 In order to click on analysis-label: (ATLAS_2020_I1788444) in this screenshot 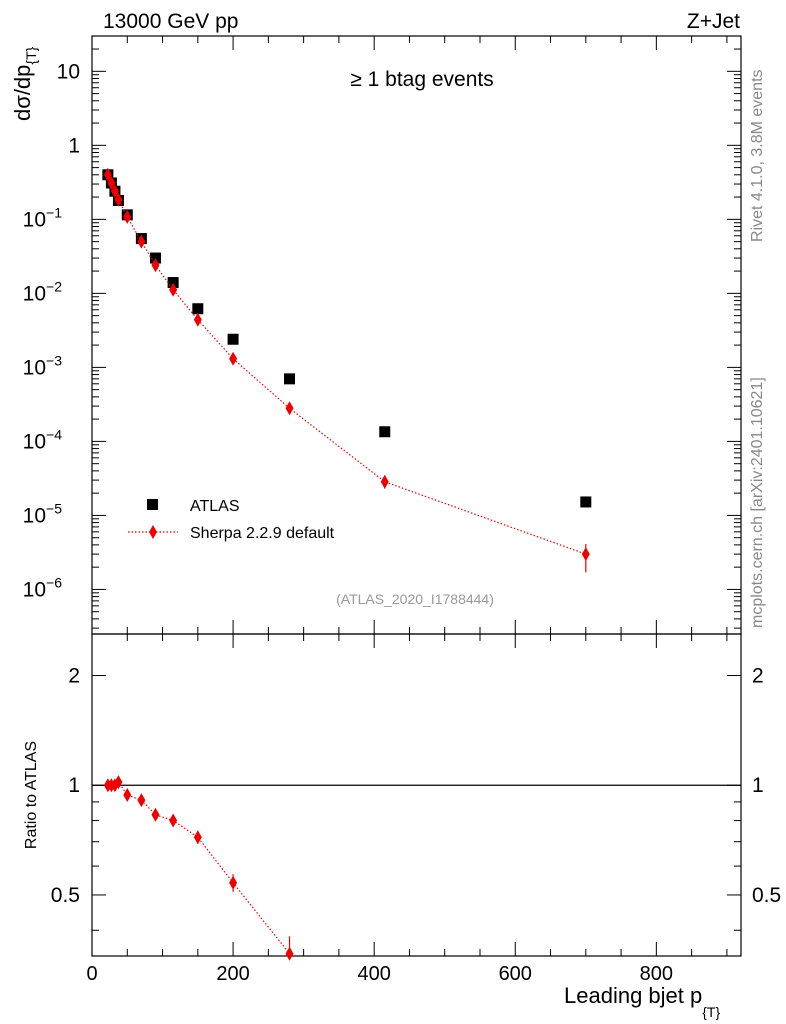, I will do `click(415, 599)`.